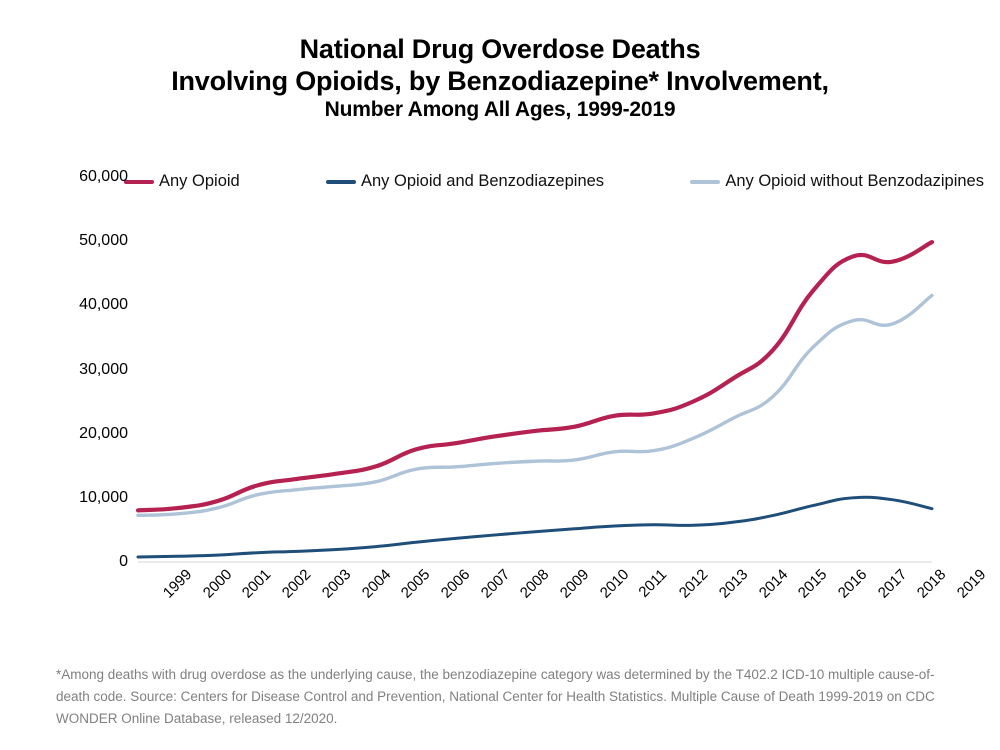 The image size is (1000, 750). What do you see at coordinates (574, 584) in the screenshot?
I see `x-axis-tick-label: 2009` at bounding box center [574, 584].